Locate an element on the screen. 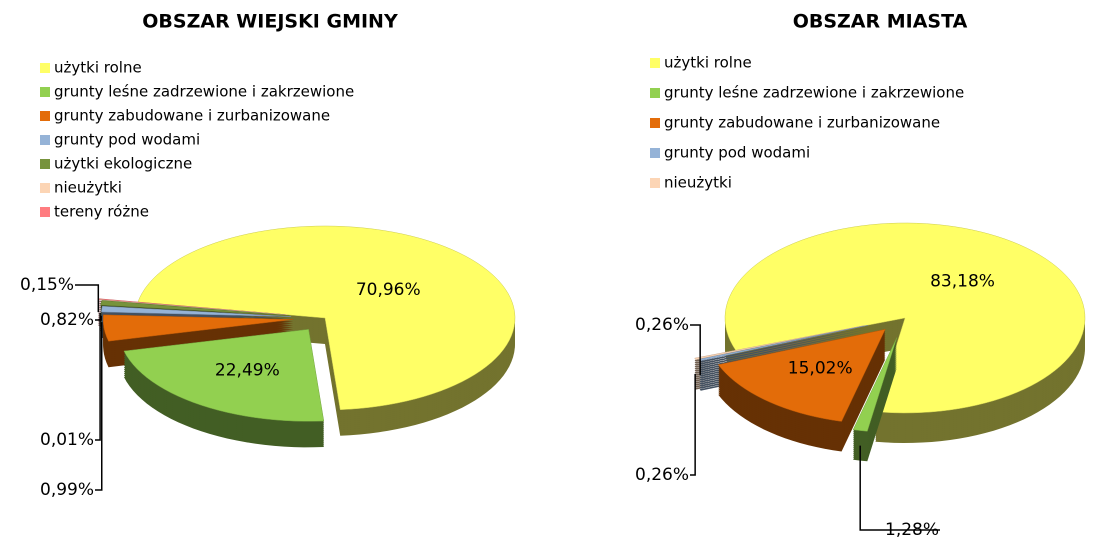 The width and height of the screenshot is (1107, 549). data-label: 0,01% is located at coordinates (67, 440).